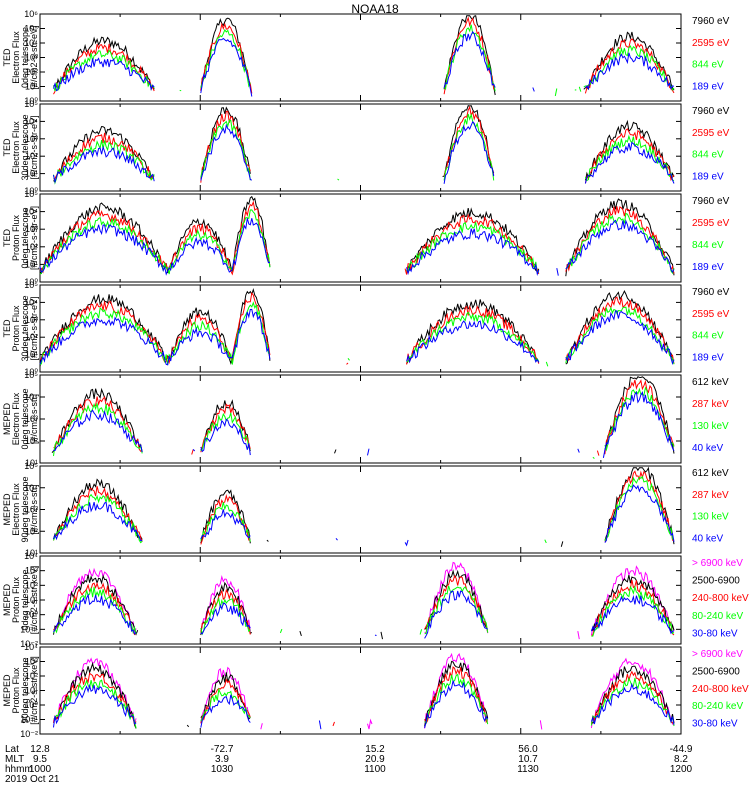  I want to click on lat-value: -72.7, so click(222, 749).